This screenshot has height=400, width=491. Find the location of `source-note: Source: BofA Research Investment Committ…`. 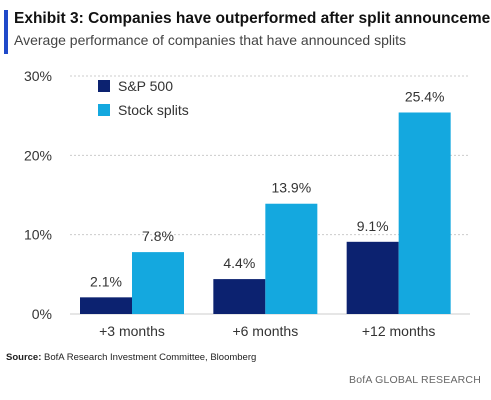

source-note: Source: BofA Research Investment Committ… is located at coordinates (131, 357).